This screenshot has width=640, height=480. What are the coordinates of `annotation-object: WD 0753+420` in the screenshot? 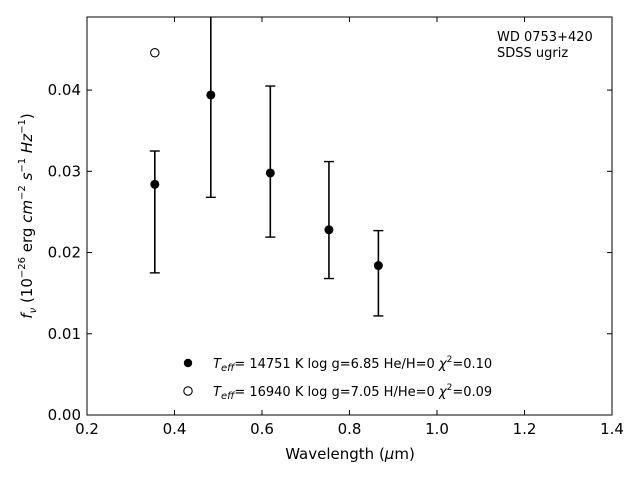 It's located at (545, 37).